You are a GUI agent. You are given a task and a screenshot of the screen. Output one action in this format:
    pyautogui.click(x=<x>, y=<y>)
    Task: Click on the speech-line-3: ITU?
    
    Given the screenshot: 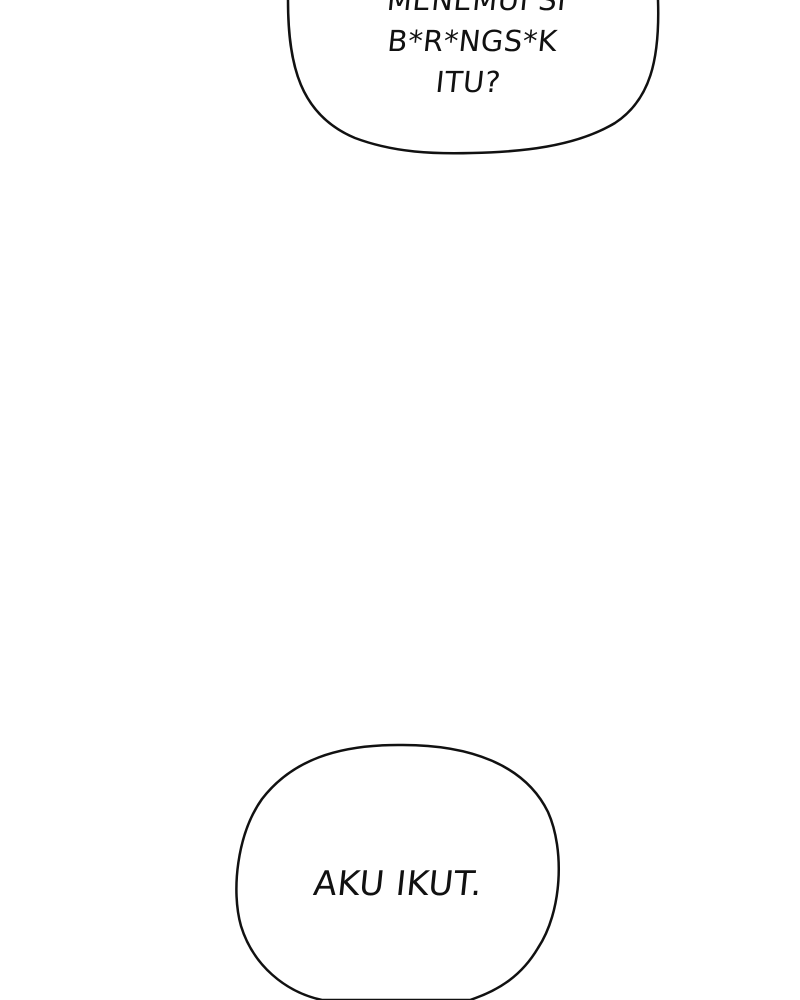 What is the action you would take?
    pyautogui.click(x=468, y=82)
    